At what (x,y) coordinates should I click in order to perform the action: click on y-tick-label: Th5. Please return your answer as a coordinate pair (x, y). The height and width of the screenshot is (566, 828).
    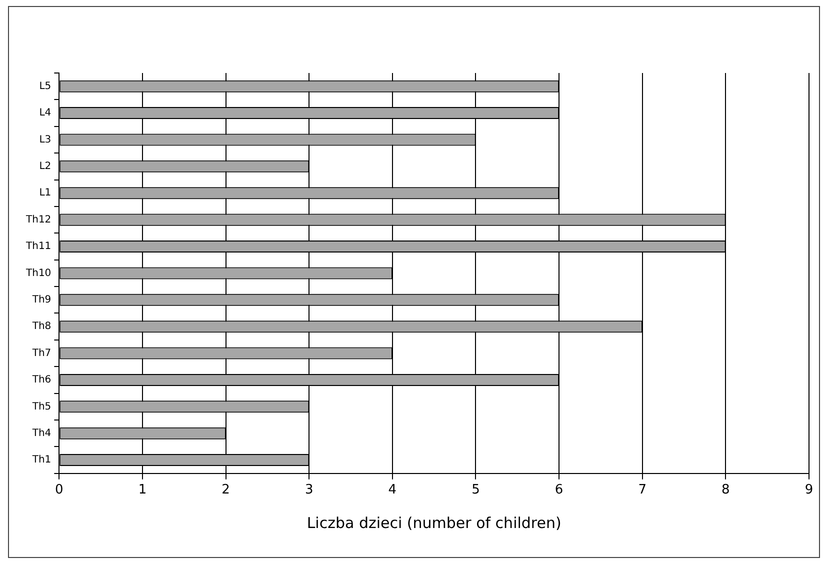
    Looking at the image, I should click on (41, 406).